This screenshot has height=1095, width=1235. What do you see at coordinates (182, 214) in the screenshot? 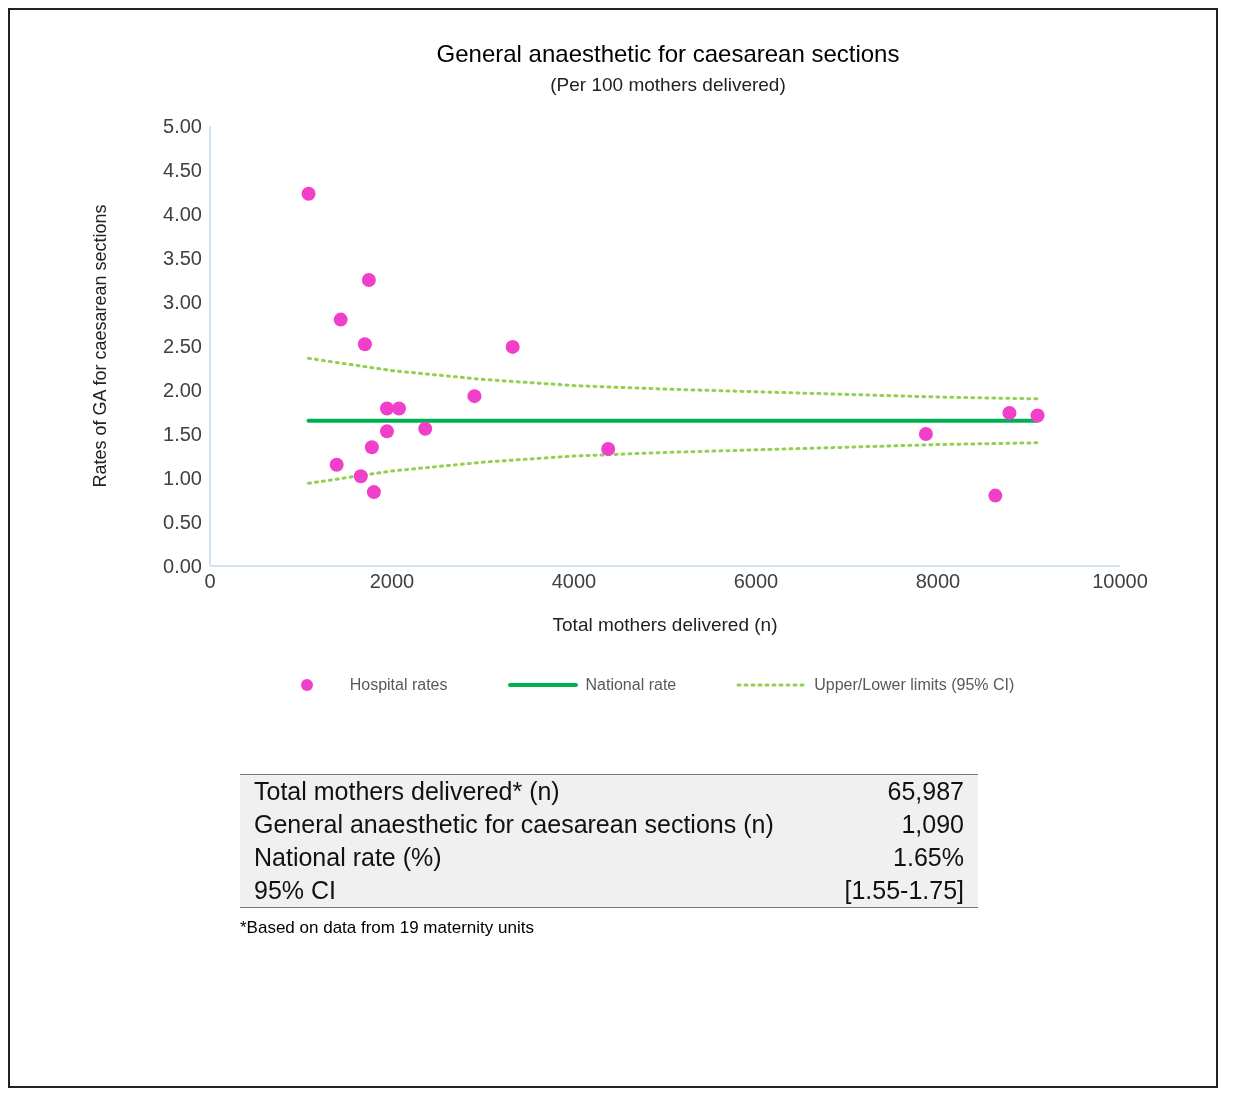
I see `y-tick-label: 4.00` at bounding box center [182, 214].